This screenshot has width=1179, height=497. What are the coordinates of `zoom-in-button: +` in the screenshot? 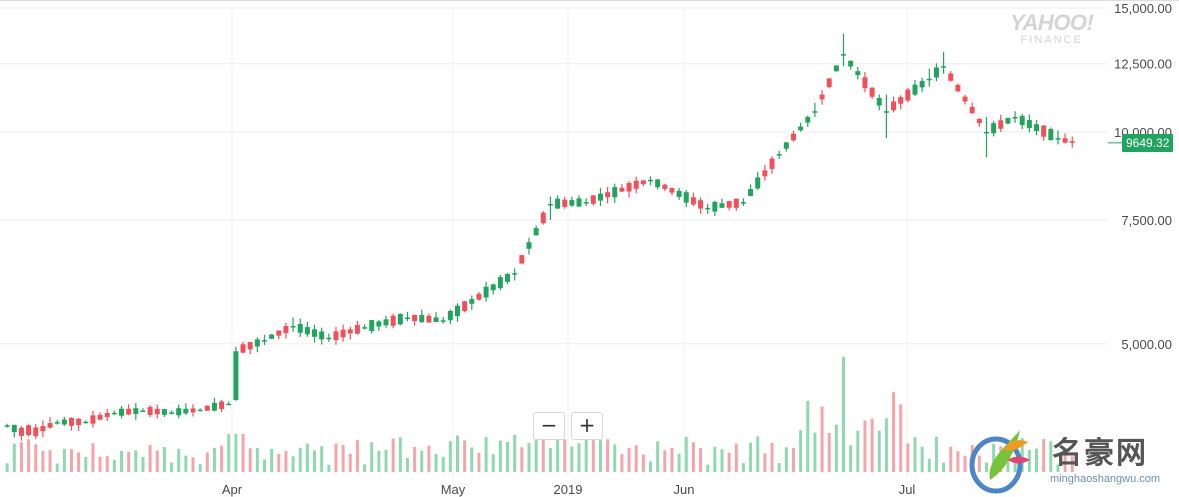 It's located at (587, 426).